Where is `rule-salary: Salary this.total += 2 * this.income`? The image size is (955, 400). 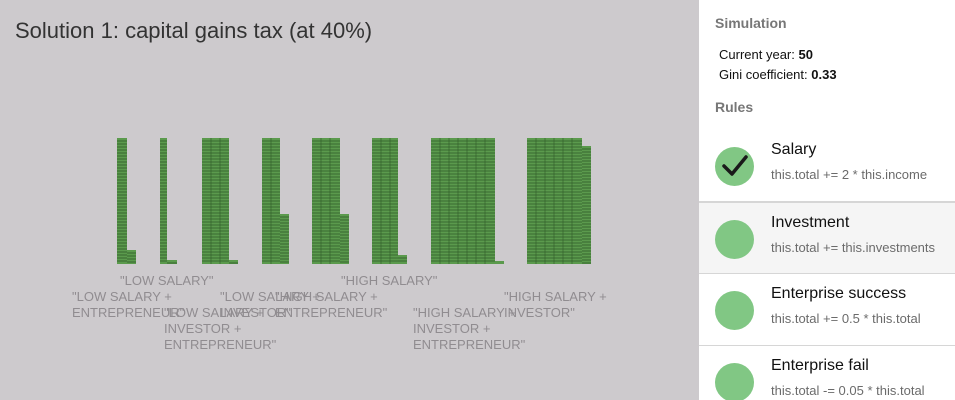
rule-salary: Salary this.total += 2 * this.income is located at coordinates (827, 166).